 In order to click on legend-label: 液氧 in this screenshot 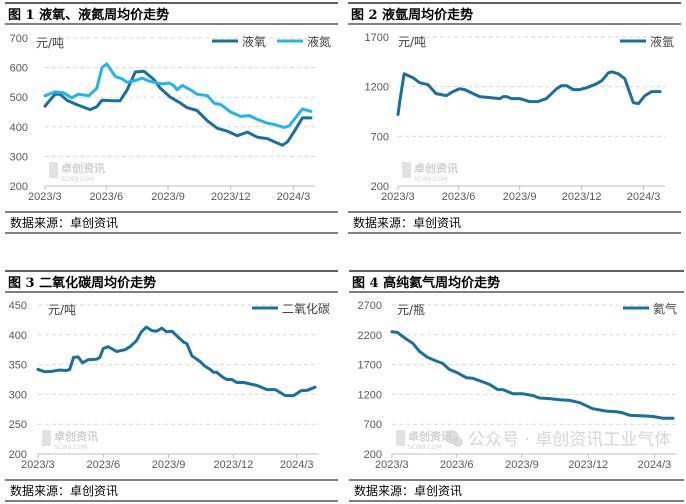, I will do `click(254, 41)`.